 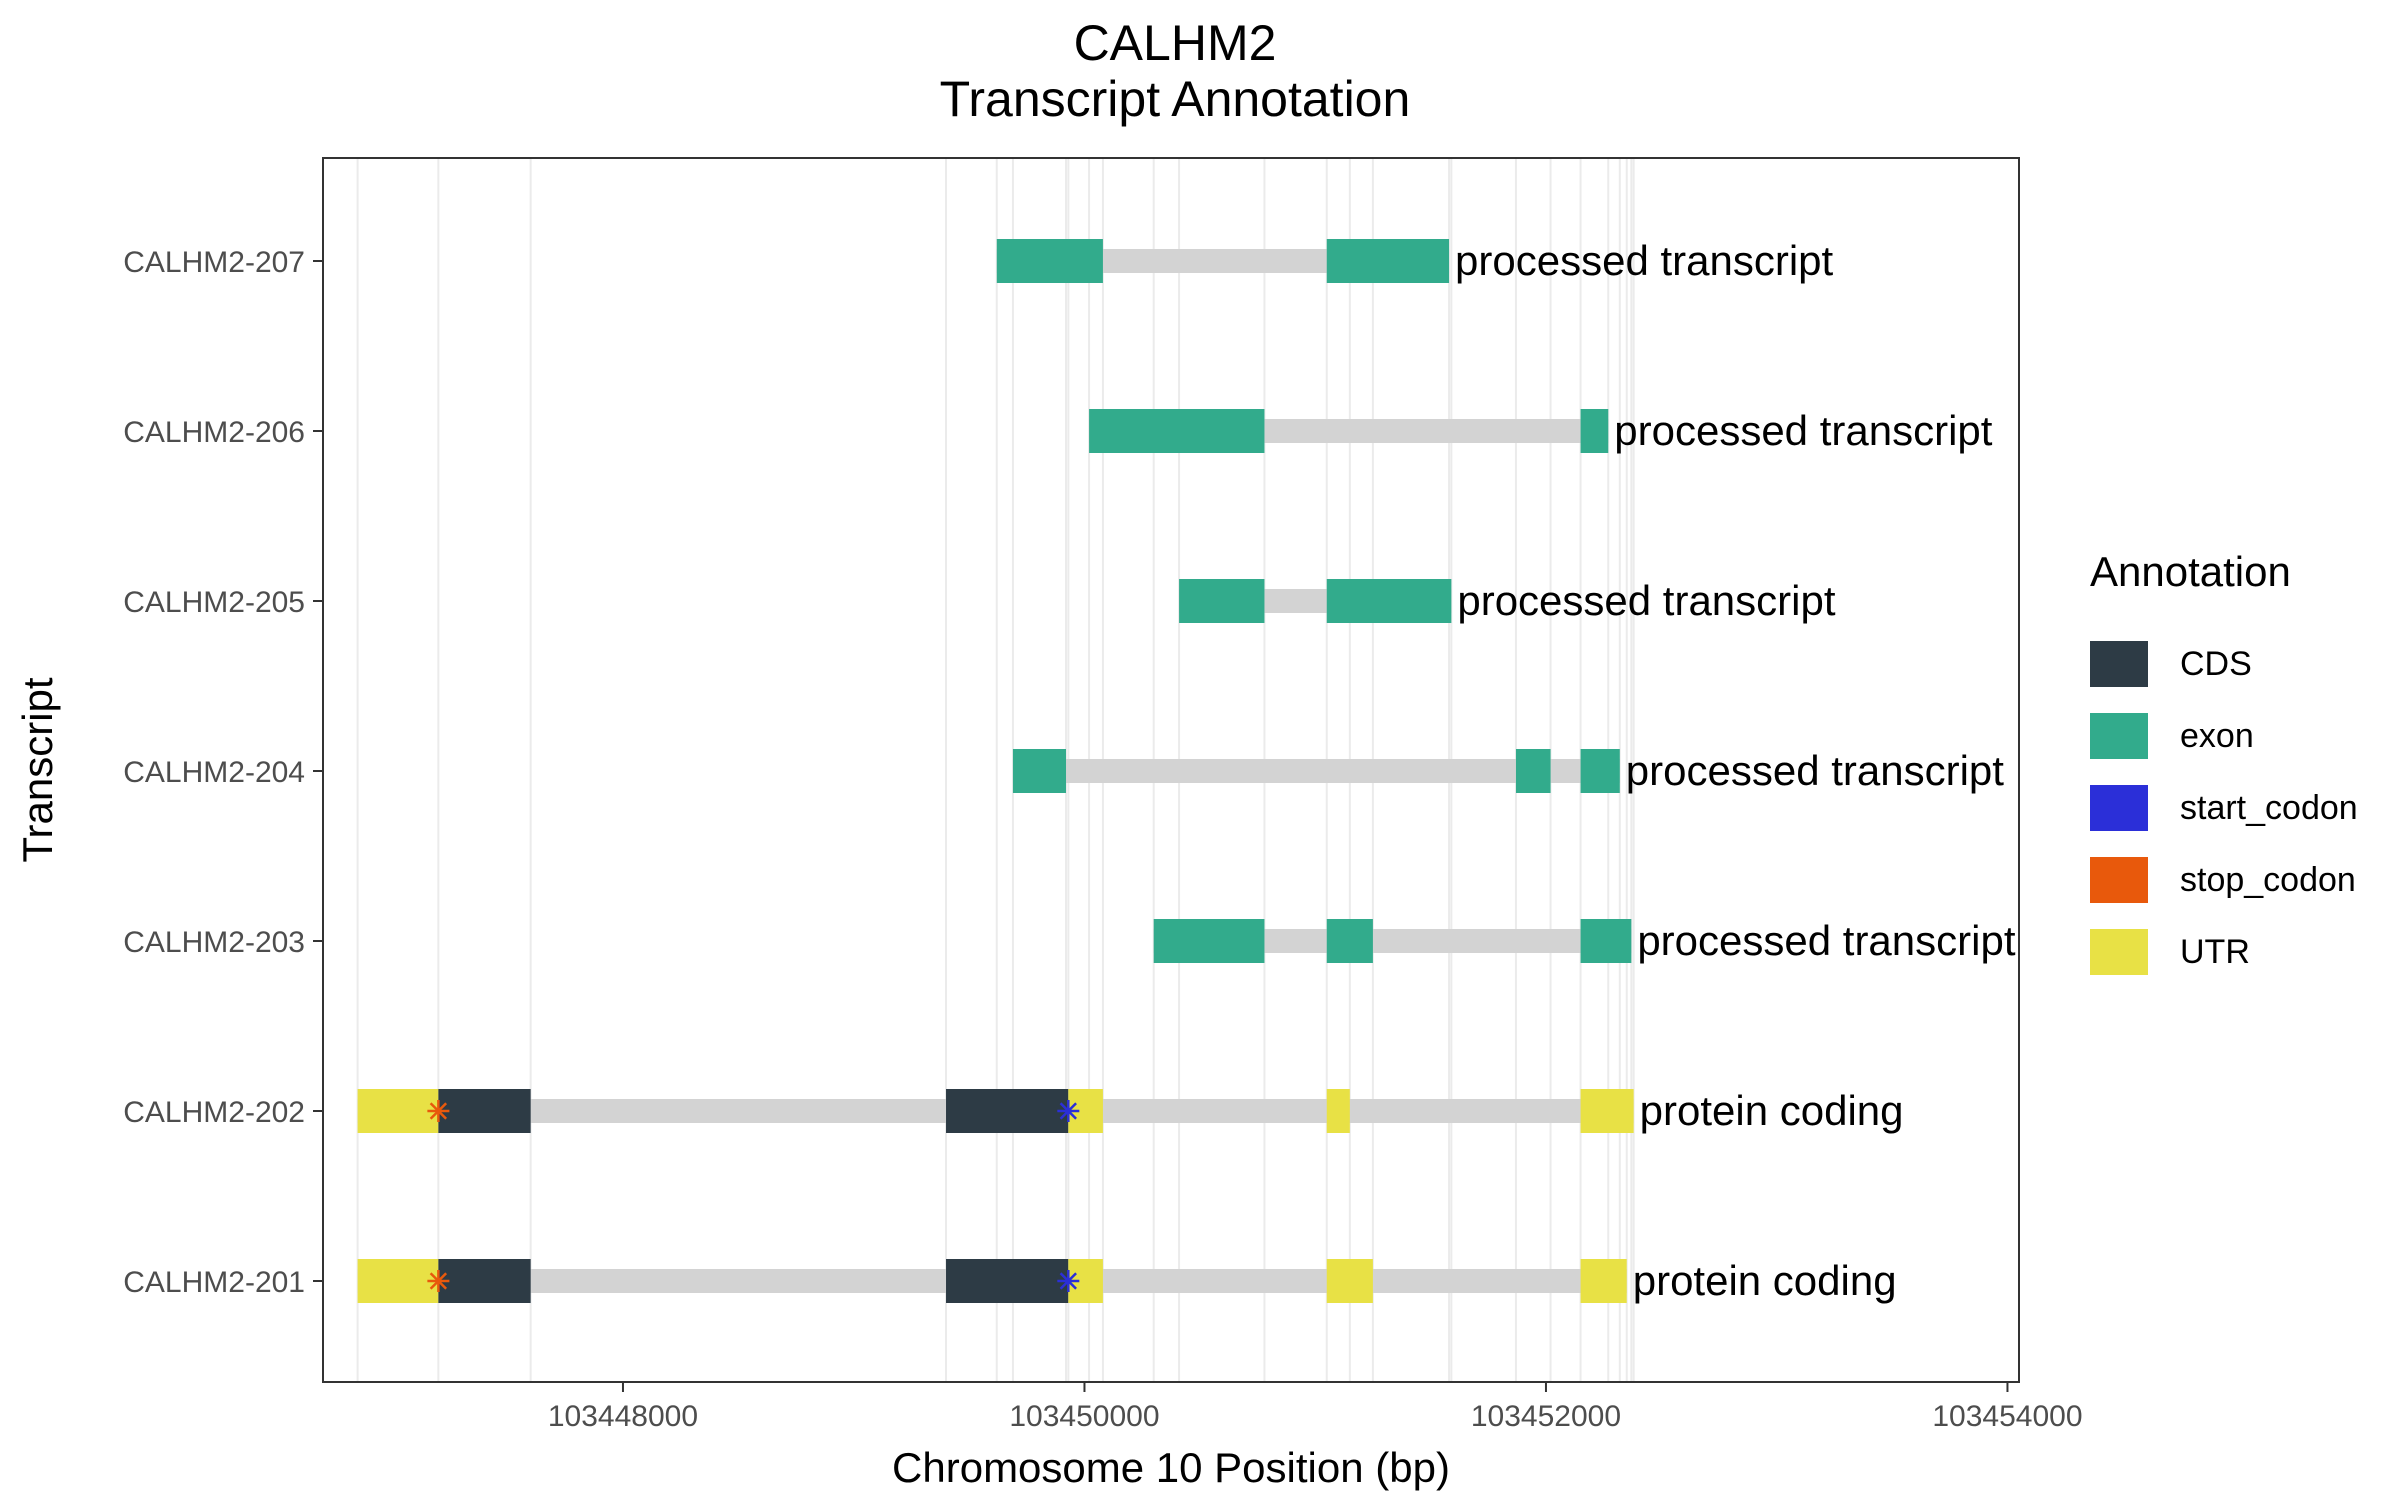 I want to click on legend-item-cds: CDS, so click(x=2240, y=664).